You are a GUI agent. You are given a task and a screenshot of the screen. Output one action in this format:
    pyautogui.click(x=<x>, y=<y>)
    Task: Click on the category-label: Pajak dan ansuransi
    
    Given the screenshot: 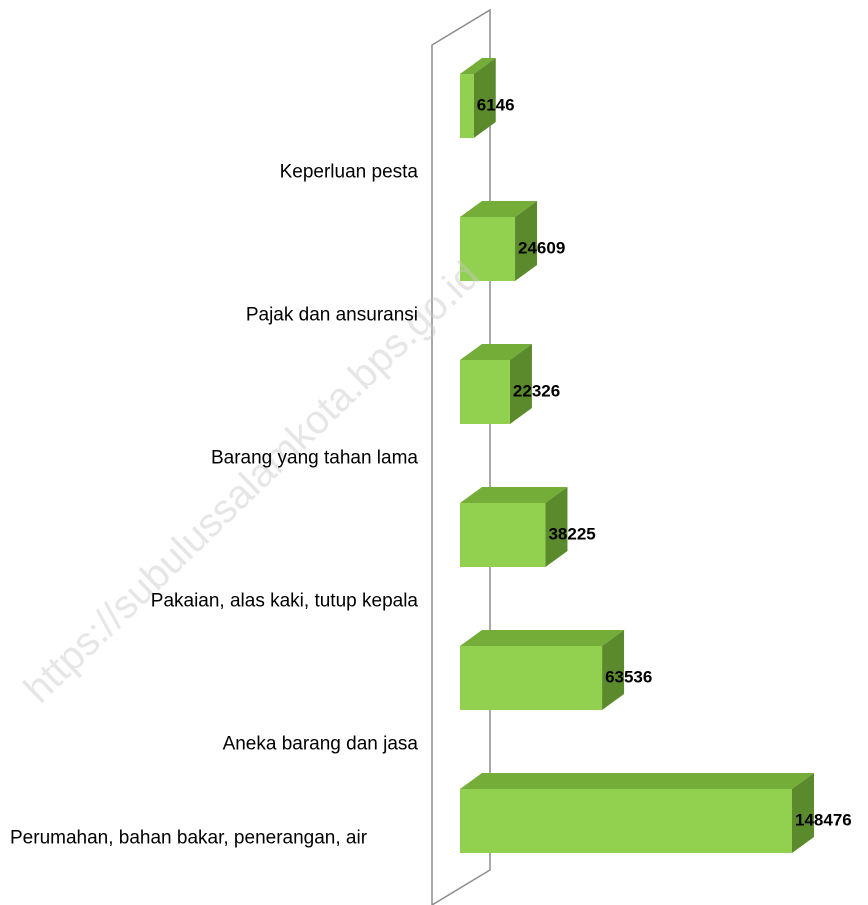 What is the action you would take?
    pyautogui.click(x=331, y=315)
    